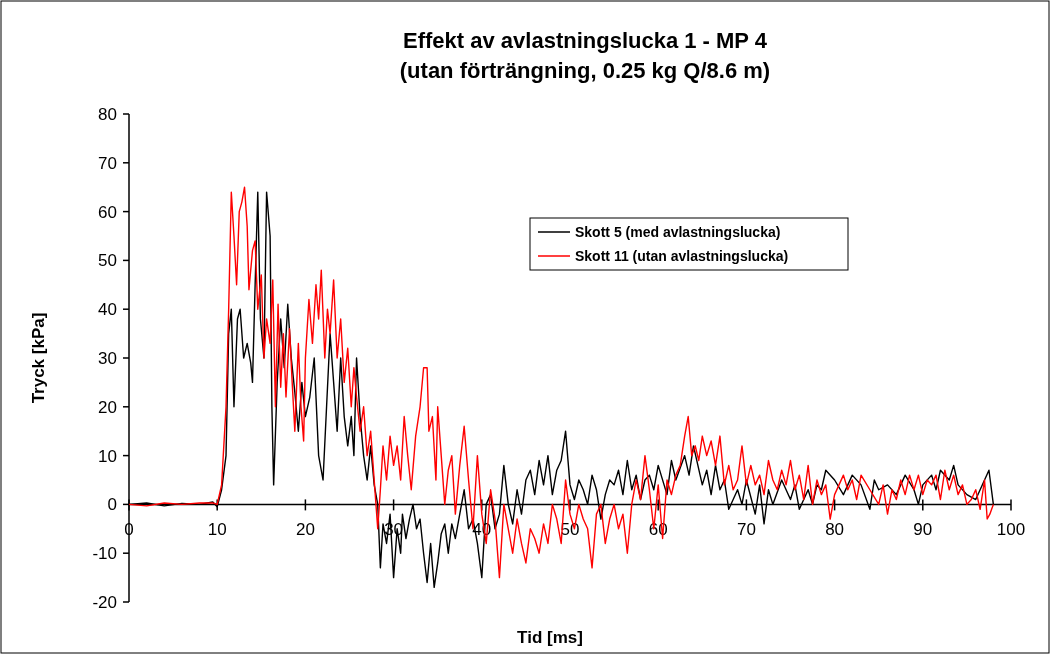 The width and height of the screenshot is (1058, 662). I want to click on y-tick-label: 0, so click(112, 505).